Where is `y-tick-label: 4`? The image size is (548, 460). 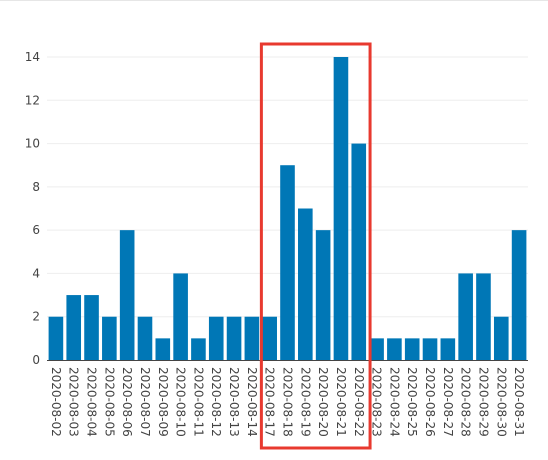
y-tick-label: 4 is located at coordinates (36, 273).